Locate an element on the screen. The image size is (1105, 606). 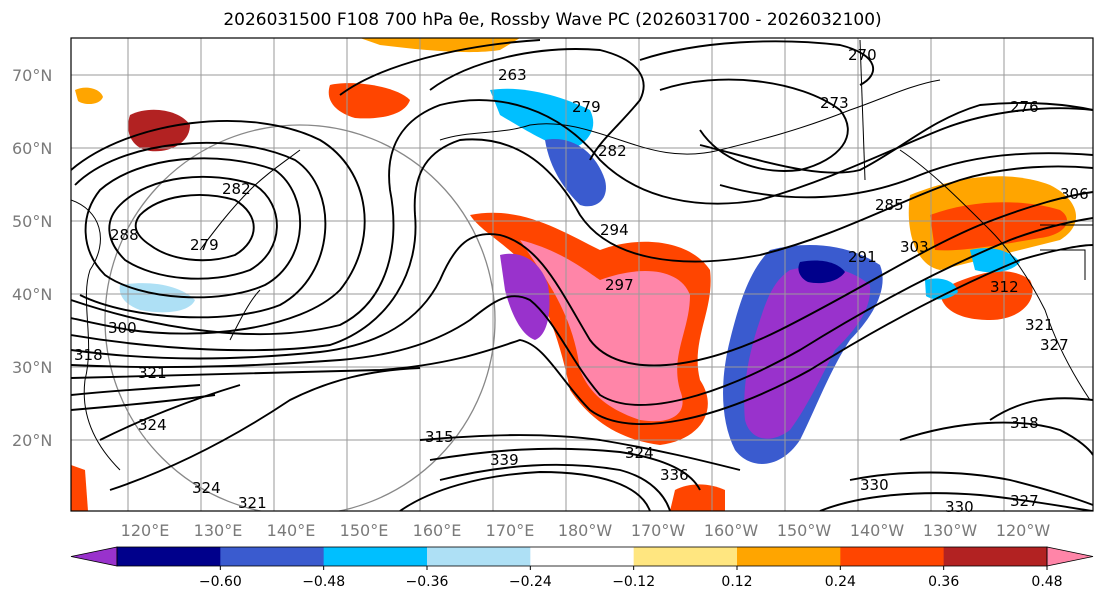
colorbar-tick-label: −0.48 is located at coordinates (323, 582).